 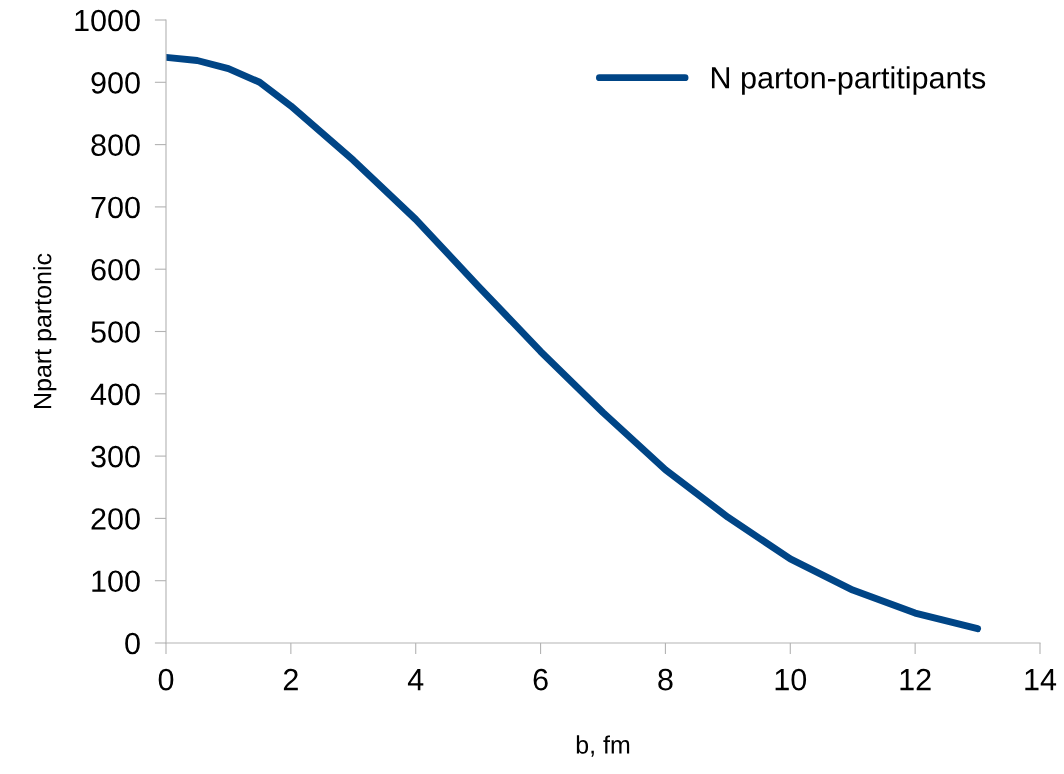 I want to click on y-tick-label: 300, so click(x=115, y=456).